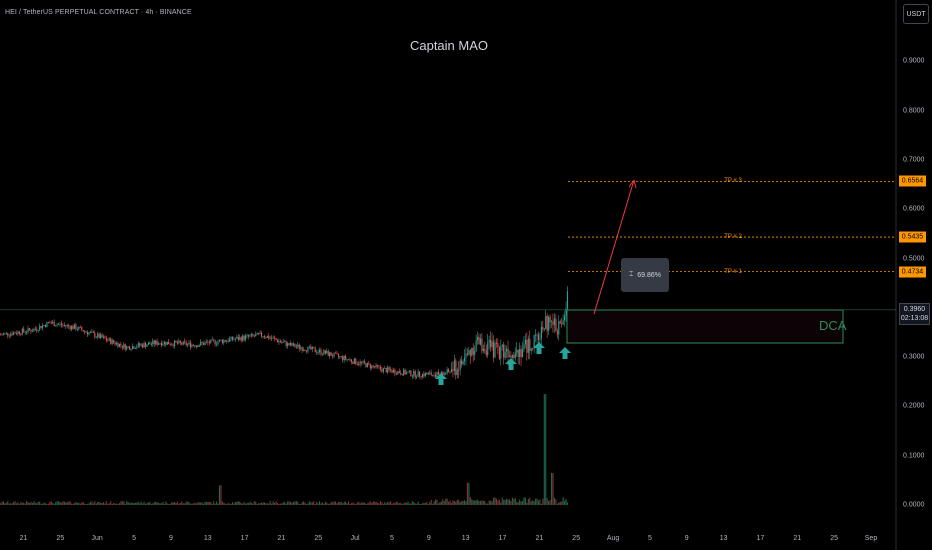 The width and height of the screenshot is (932, 550). Describe the element at coordinates (614, 247) in the screenshot. I see `projection-arrow` at that location.